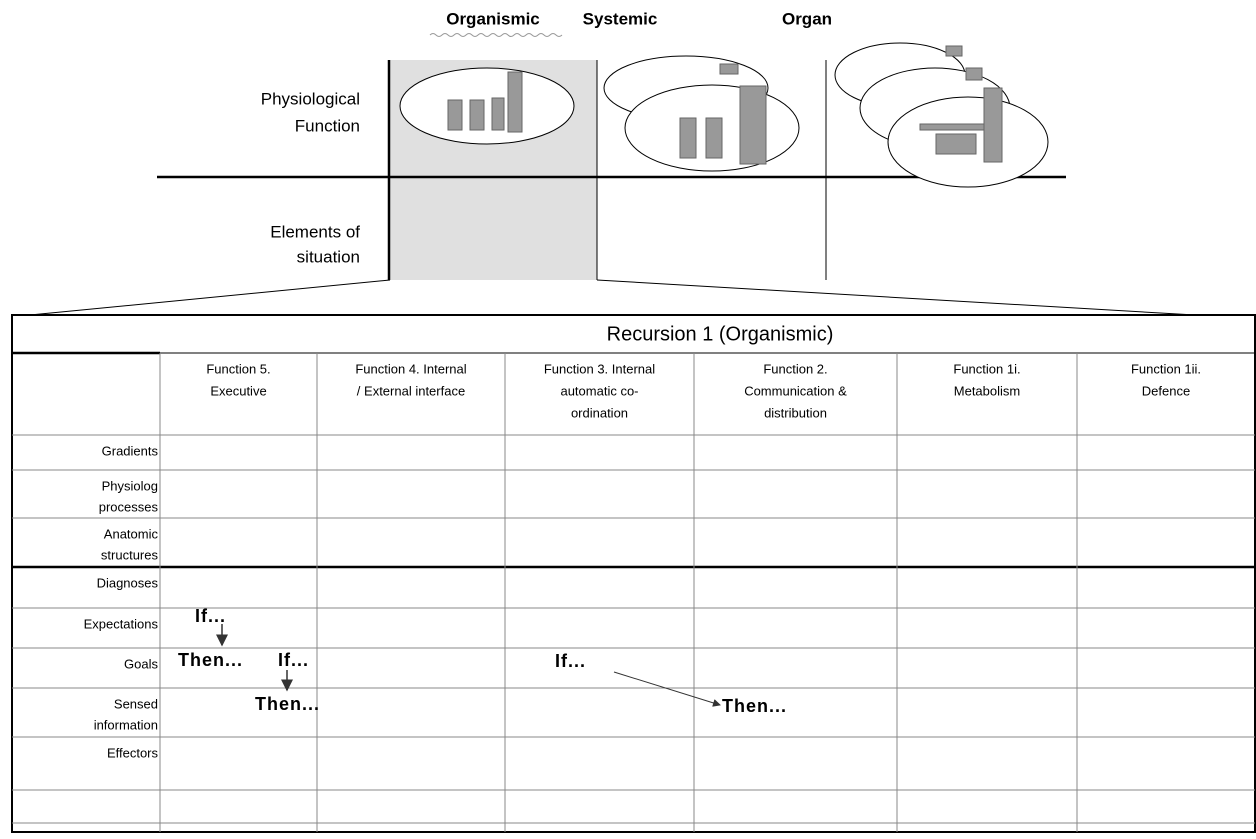 This screenshot has height=839, width=1256. I want to click on column-header: Function 1i., so click(986, 368).